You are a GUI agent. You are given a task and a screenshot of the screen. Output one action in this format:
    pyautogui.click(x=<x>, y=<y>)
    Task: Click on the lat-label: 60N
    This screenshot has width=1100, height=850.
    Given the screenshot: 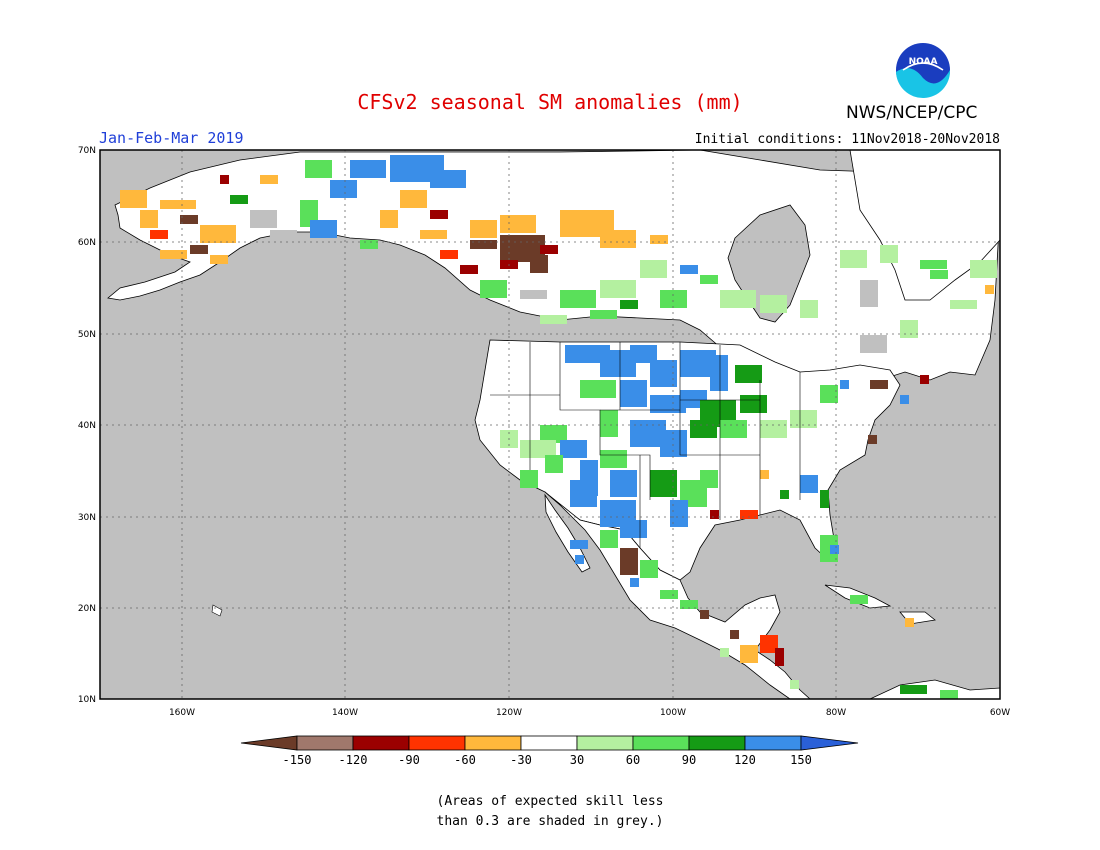 What is the action you would take?
    pyautogui.click(x=87, y=243)
    